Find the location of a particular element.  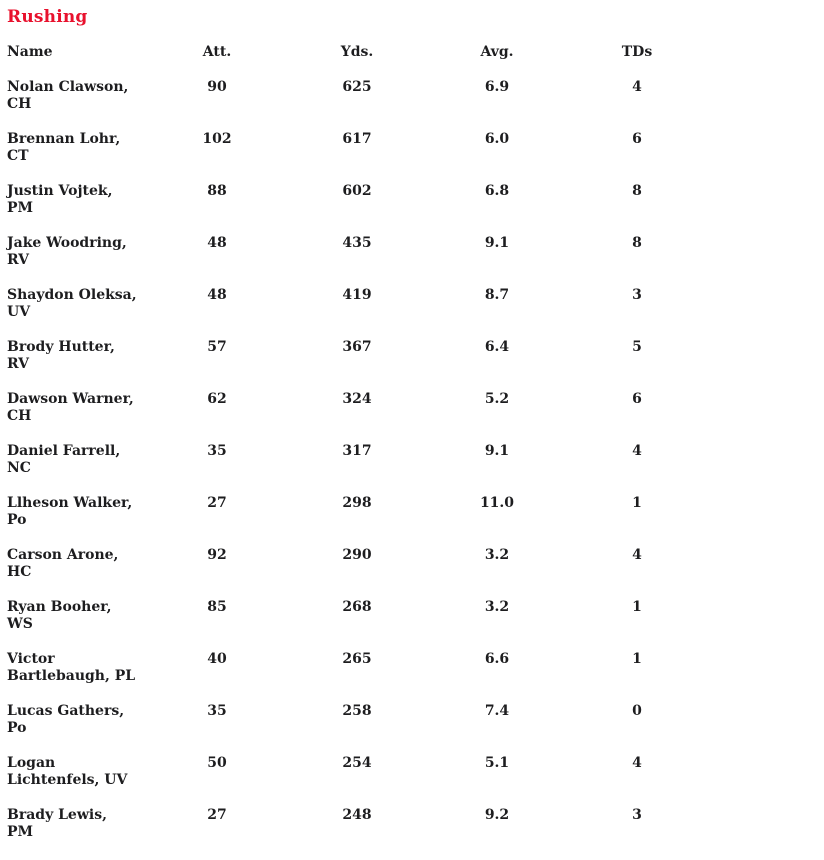

player-name-cell: Carson Arone, HC is located at coordinates (77, 573).